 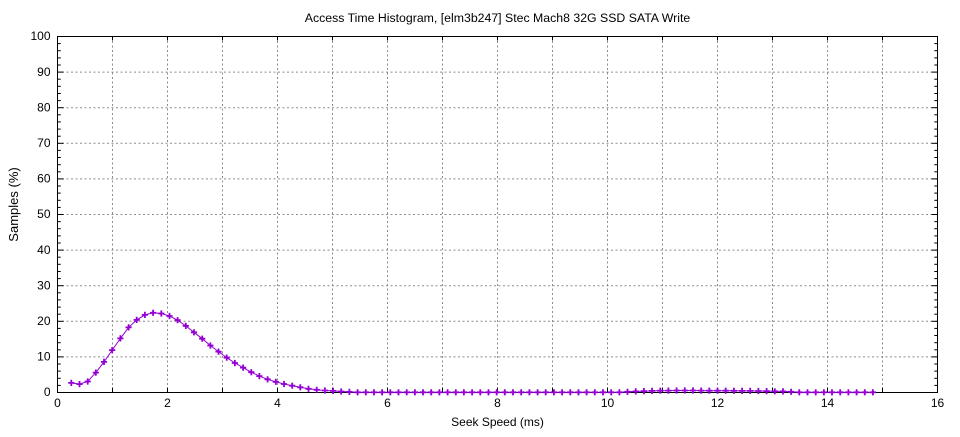 I want to click on svg-text: 8, so click(x=497, y=403).